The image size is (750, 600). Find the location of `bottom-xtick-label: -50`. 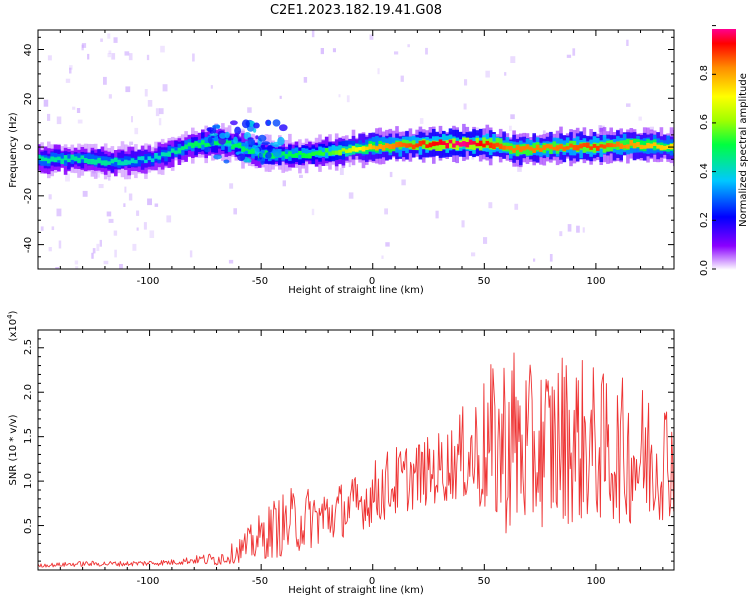

bottom-xtick-label: -50 is located at coordinates (260, 581).